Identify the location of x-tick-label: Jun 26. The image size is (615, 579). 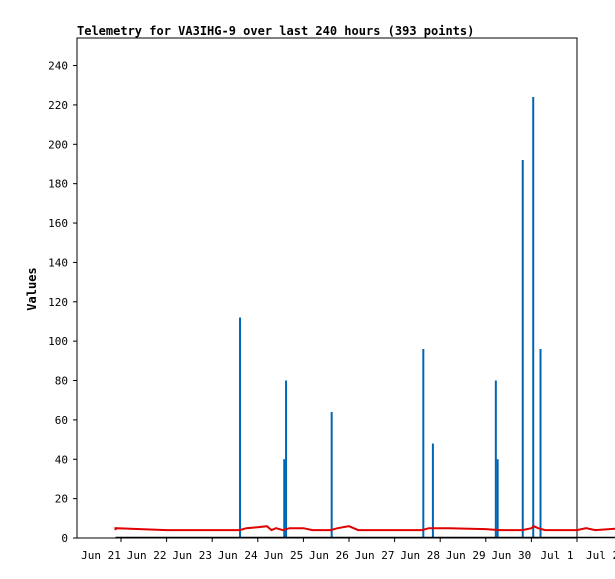
(329, 555).